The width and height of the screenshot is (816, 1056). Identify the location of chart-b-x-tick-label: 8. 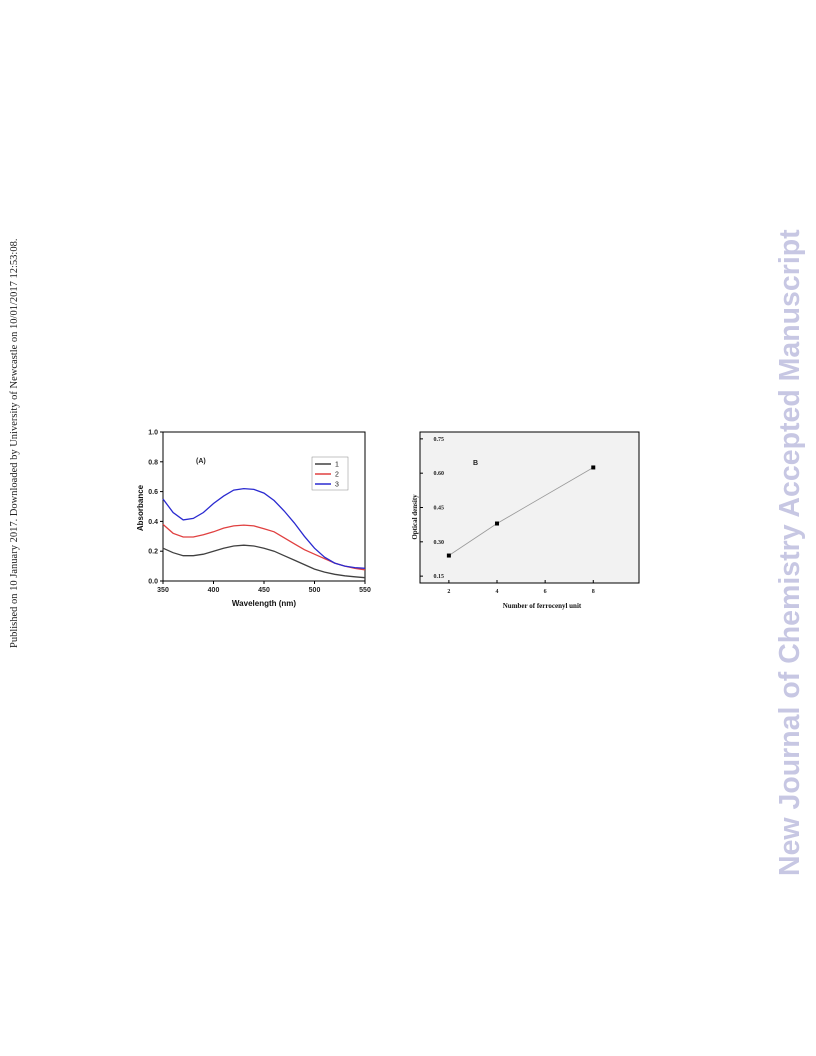
(593, 592).